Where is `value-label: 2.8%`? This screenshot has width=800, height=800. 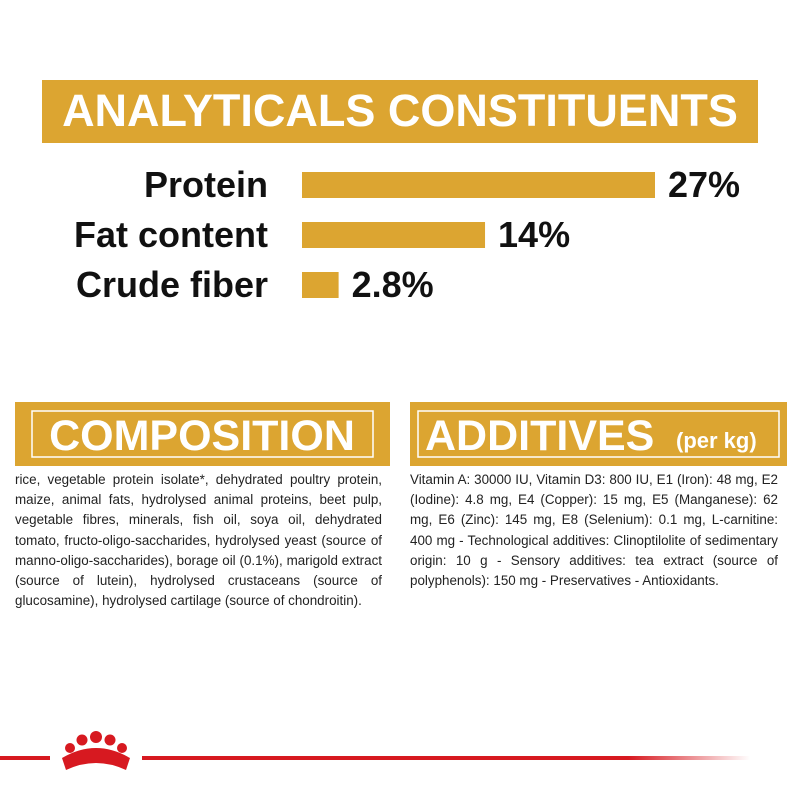 value-label: 2.8% is located at coordinates (393, 284).